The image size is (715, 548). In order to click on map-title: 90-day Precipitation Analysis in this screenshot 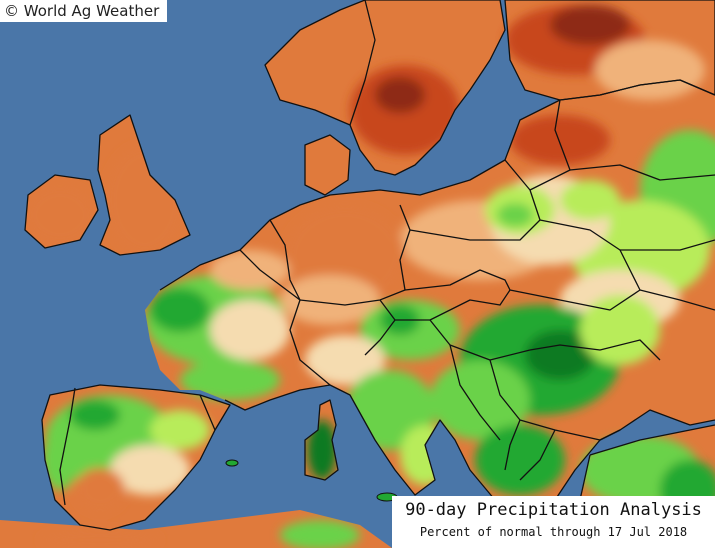, I will do `click(553, 510)`.